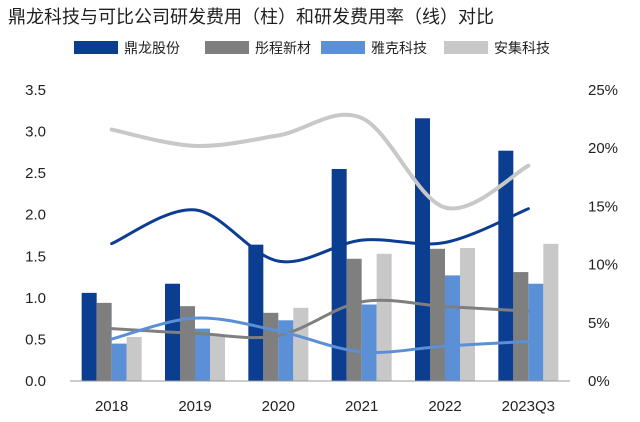 This screenshot has height=422, width=640. I want to click on y-left-tick-2: 1.0, so click(35, 298).